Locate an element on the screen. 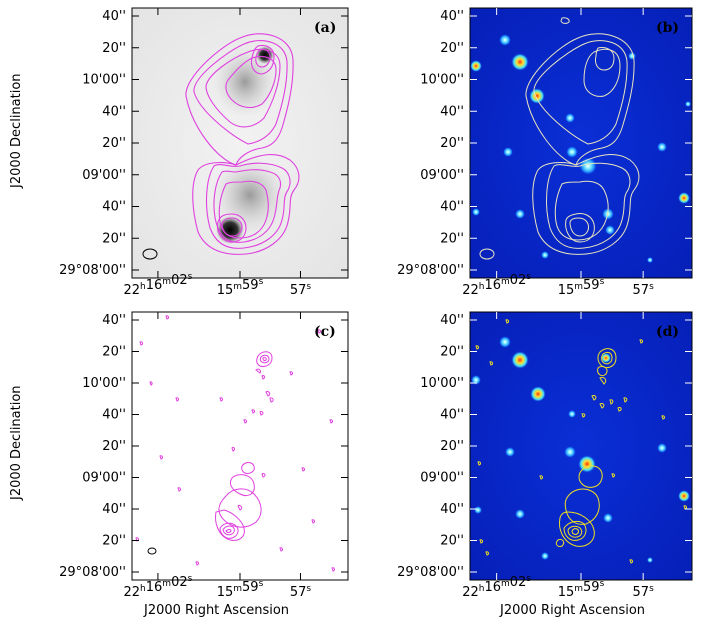 The image size is (708, 627). panel-b-label: (b) is located at coordinates (667, 28).